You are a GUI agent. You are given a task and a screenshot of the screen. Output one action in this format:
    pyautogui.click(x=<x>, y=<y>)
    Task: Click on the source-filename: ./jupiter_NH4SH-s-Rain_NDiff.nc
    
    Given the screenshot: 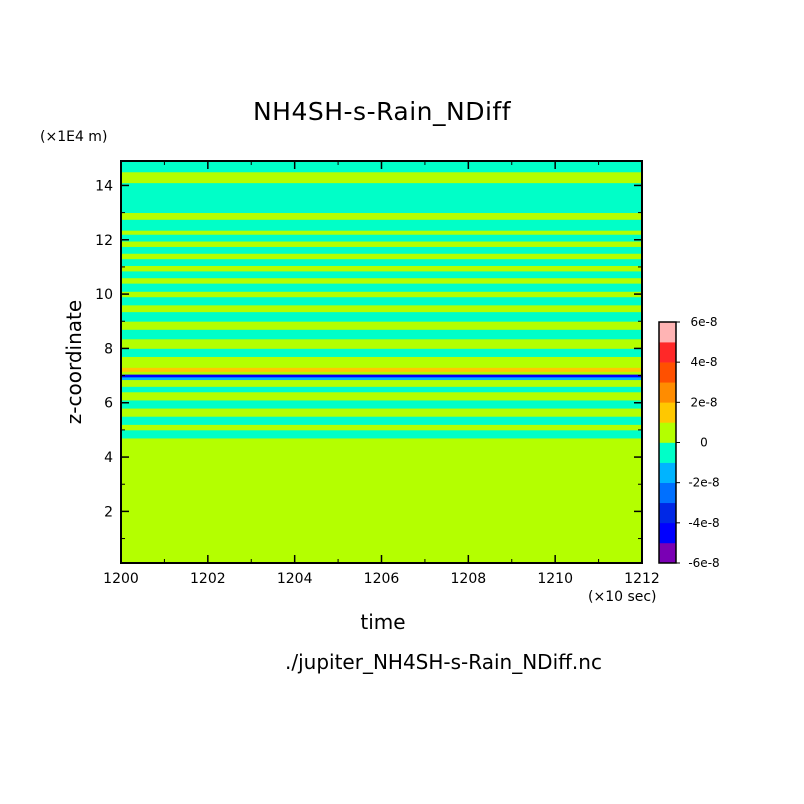 What is the action you would take?
    pyautogui.click(x=443, y=662)
    